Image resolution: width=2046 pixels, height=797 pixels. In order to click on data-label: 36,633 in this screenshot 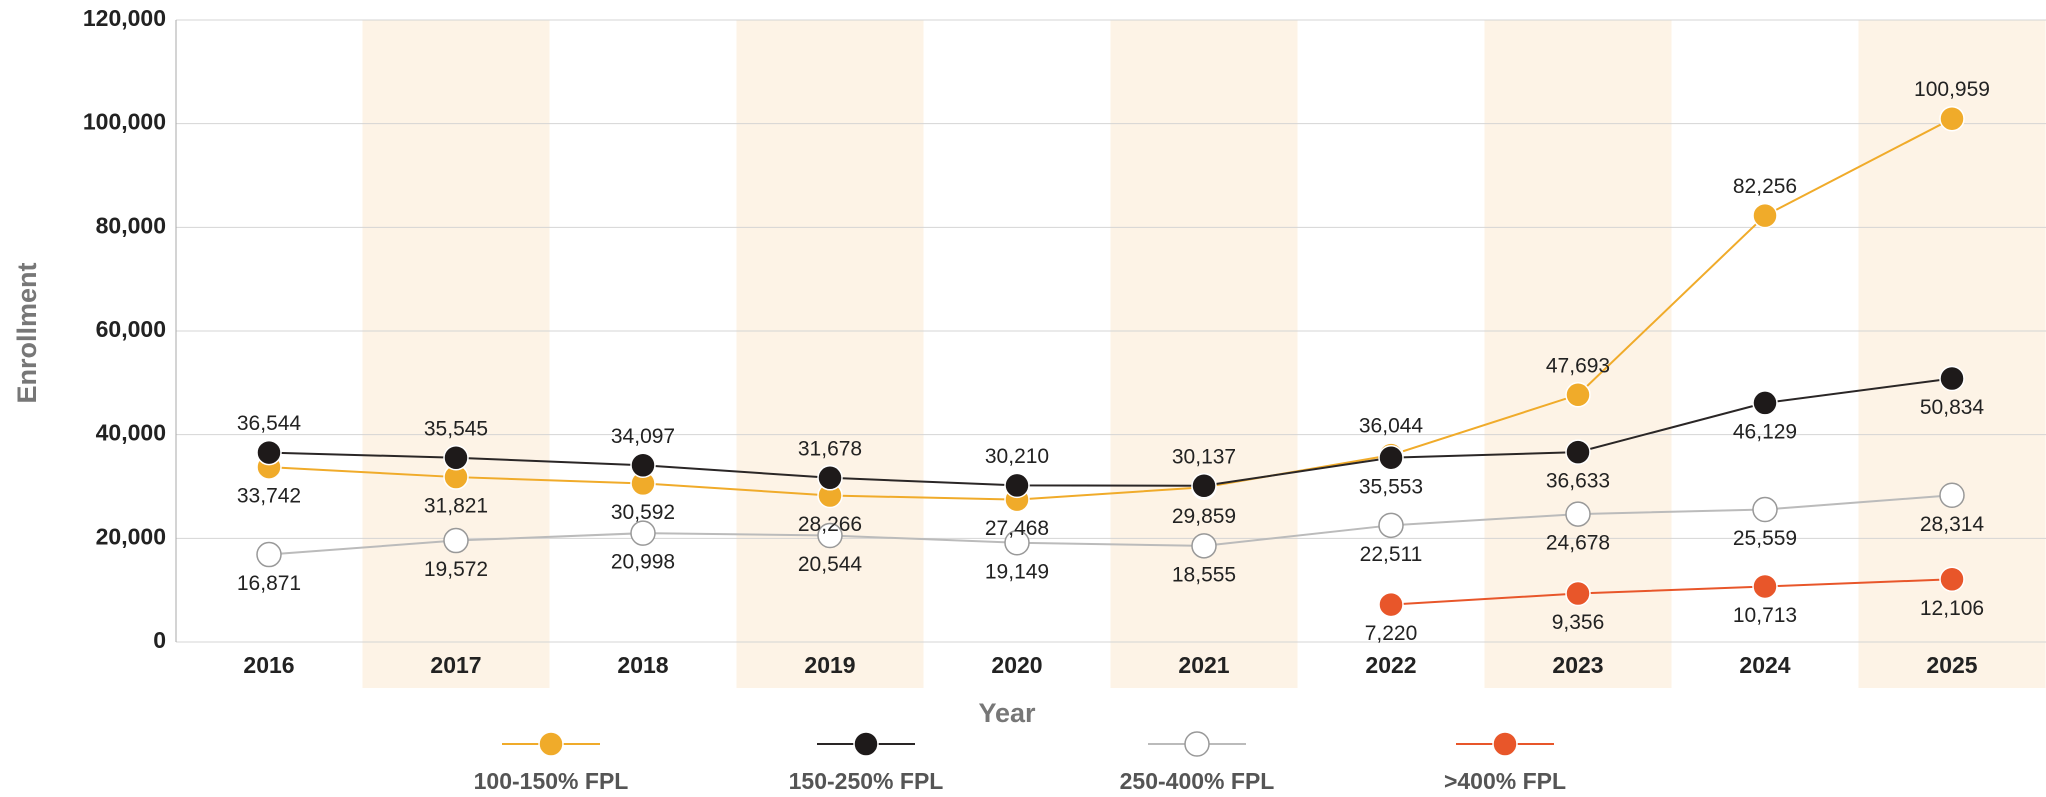, I will do `click(1578, 481)`.